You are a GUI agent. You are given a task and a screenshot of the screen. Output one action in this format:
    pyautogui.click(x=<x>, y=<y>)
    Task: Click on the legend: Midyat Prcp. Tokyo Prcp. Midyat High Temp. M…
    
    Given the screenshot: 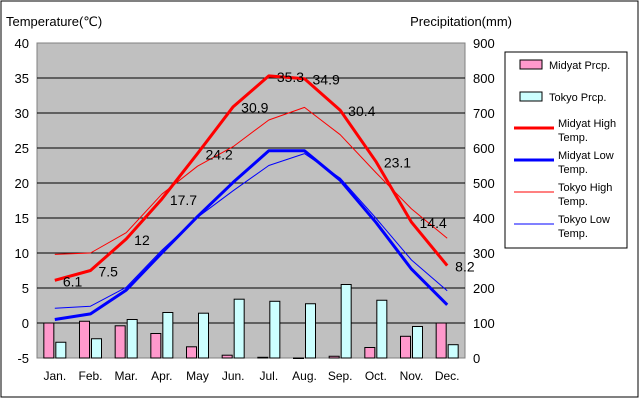 What is the action you would take?
    pyautogui.click(x=566, y=150)
    